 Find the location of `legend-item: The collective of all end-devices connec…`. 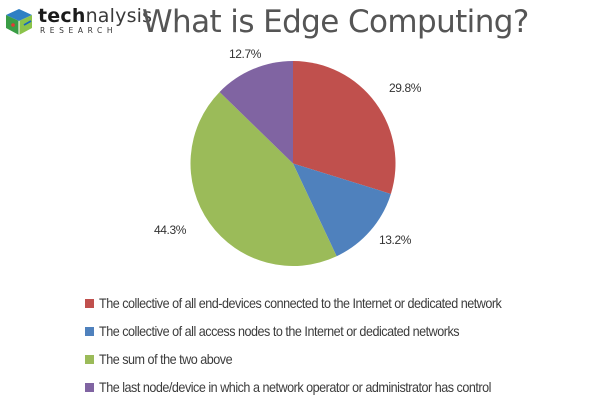

legend-item: The collective of all end-devices connec… is located at coordinates (315, 303).